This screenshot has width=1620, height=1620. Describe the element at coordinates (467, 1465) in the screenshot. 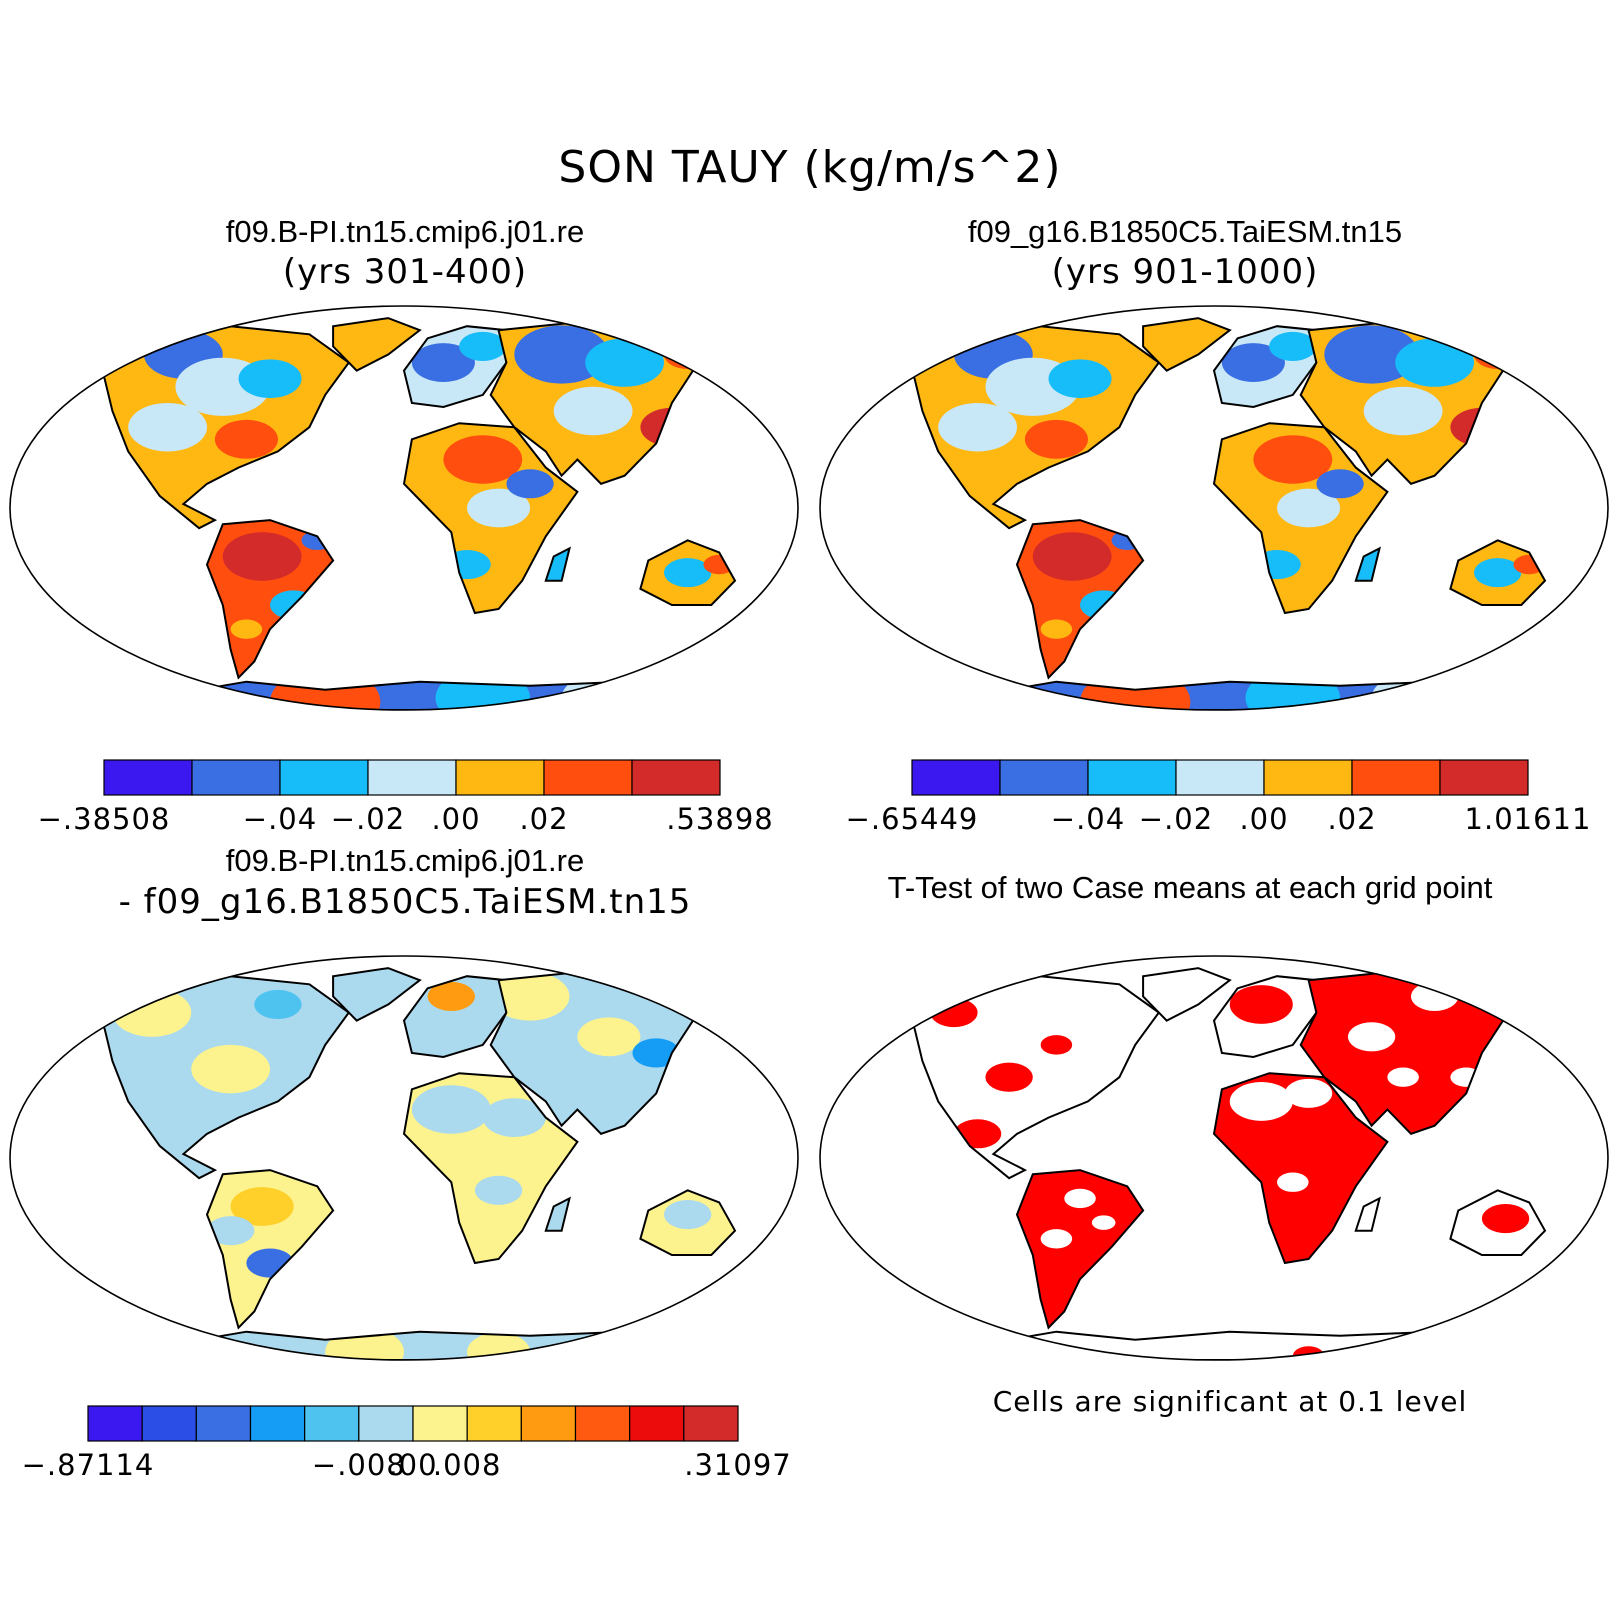

I see `colorbar-diff-label: .008` at that location.